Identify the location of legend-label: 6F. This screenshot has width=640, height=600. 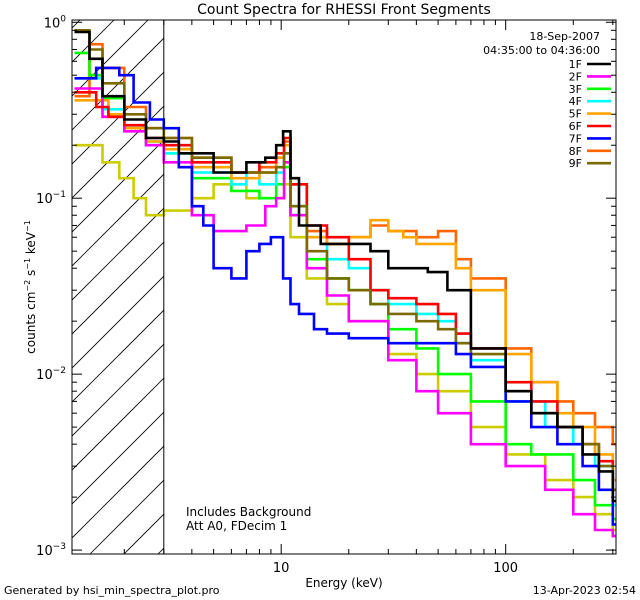
(575, 126).